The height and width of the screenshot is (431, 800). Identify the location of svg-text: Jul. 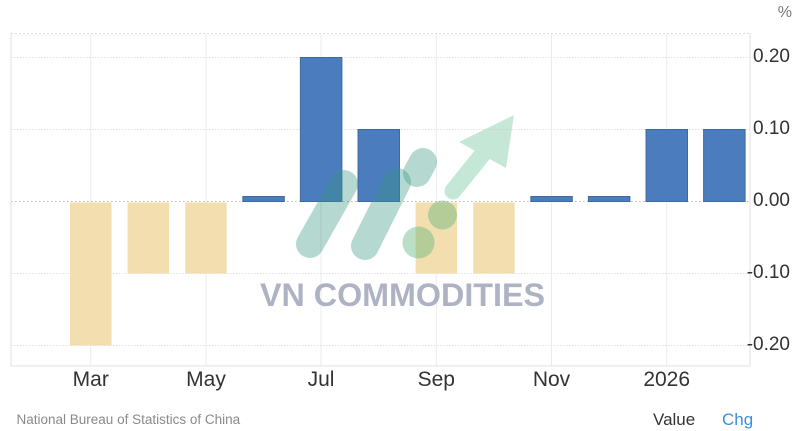
(321, 379).